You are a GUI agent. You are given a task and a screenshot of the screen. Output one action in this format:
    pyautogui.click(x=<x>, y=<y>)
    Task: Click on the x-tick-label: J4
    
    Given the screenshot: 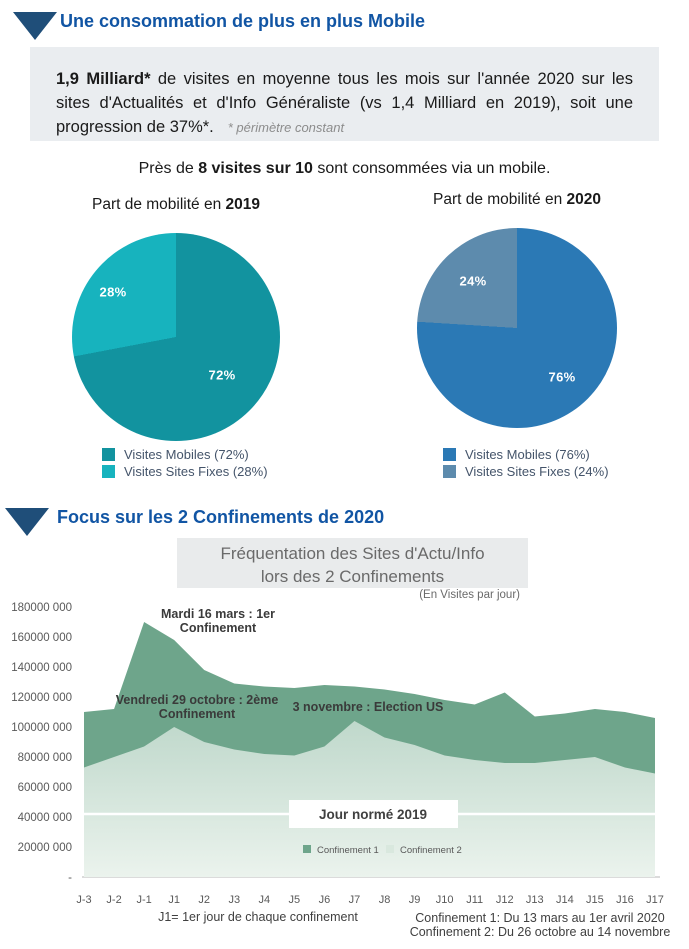 What is the action you would take?
    pyautogui.click(x=265, y=900)
    